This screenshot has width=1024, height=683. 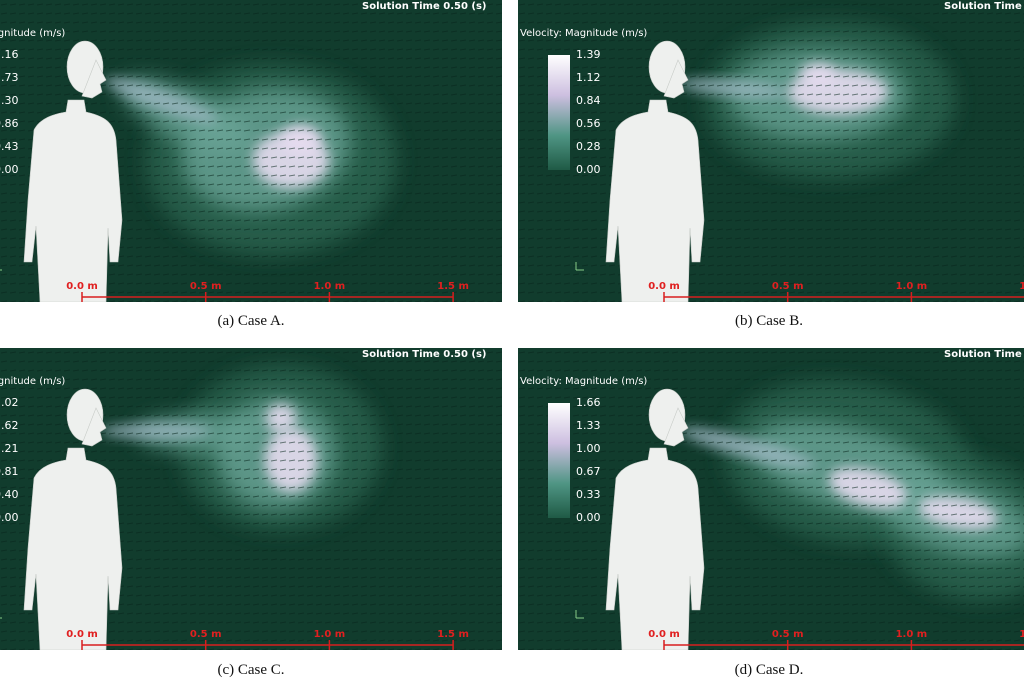 I want to click on legend-tick-label: 0.56, so click(x=588, y=123).